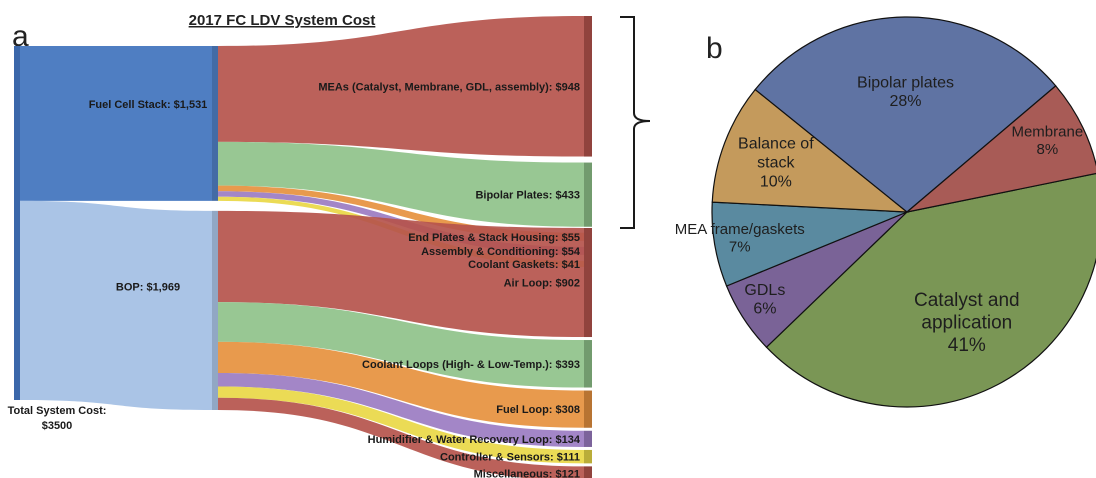 This screenshot has width=1096, height=478. I want to click on root-node, so click(17, 223).